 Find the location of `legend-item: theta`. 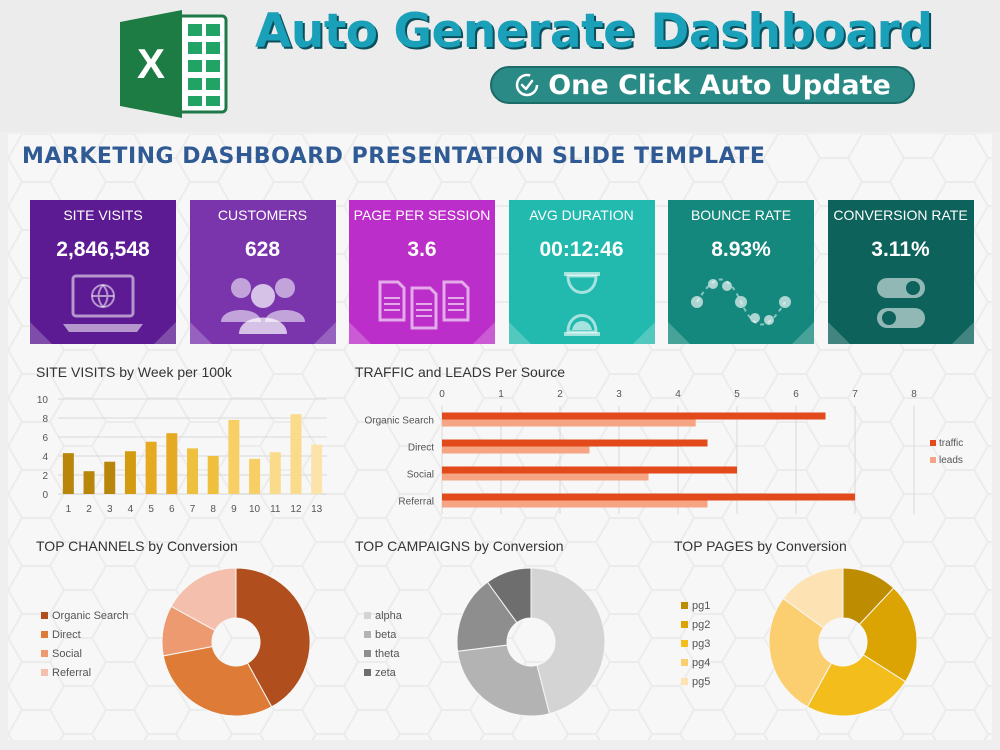

legend-item: theta is located at coordinates (383, 653).